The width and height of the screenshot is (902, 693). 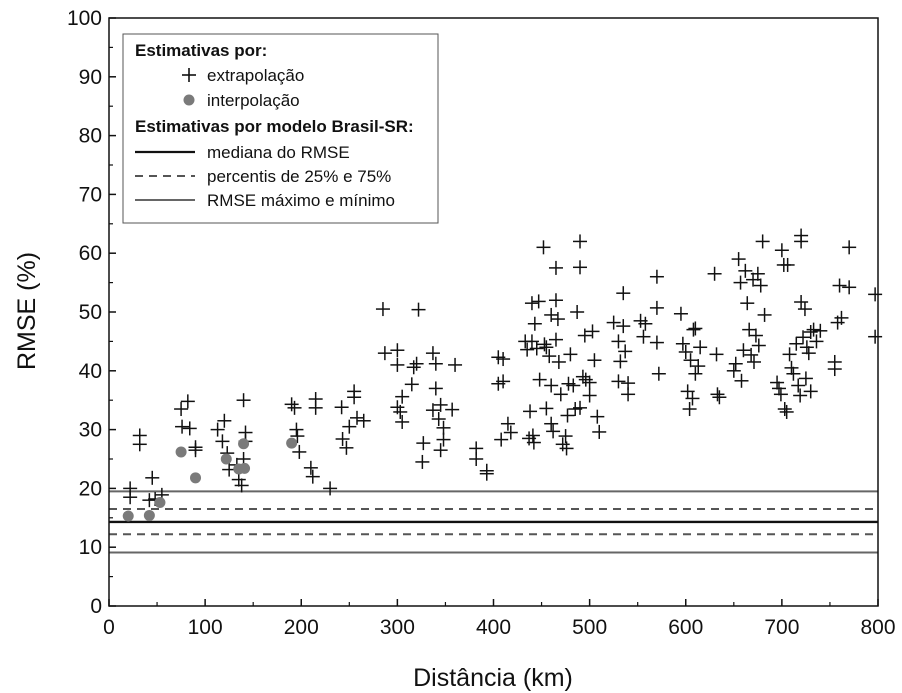 I want to click on x-tick-label: 0, so click(x=109, y=627).